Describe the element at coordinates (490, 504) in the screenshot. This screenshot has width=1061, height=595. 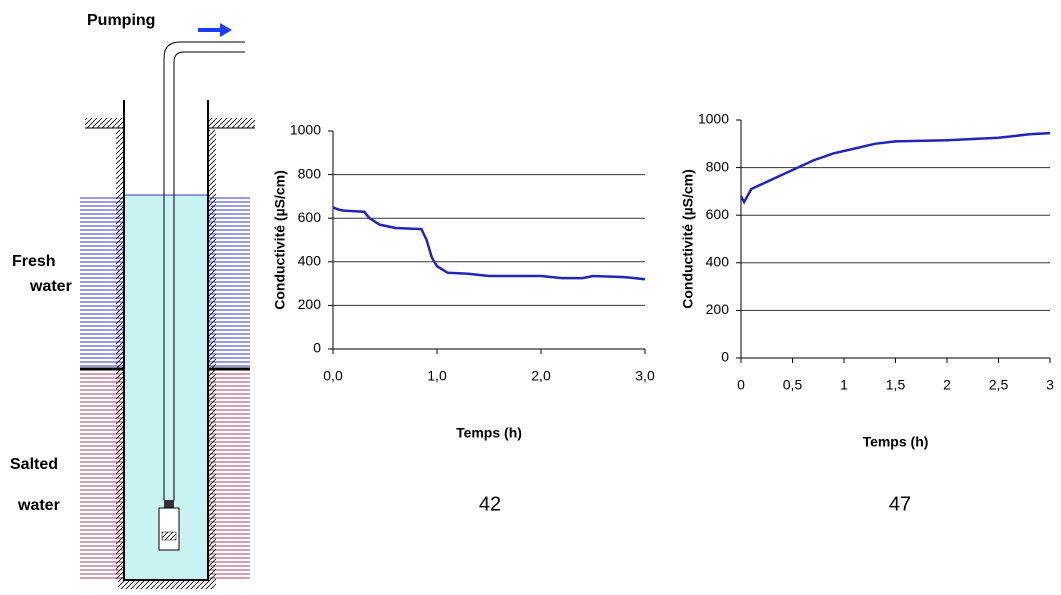
I see `caption: 42` at that location.